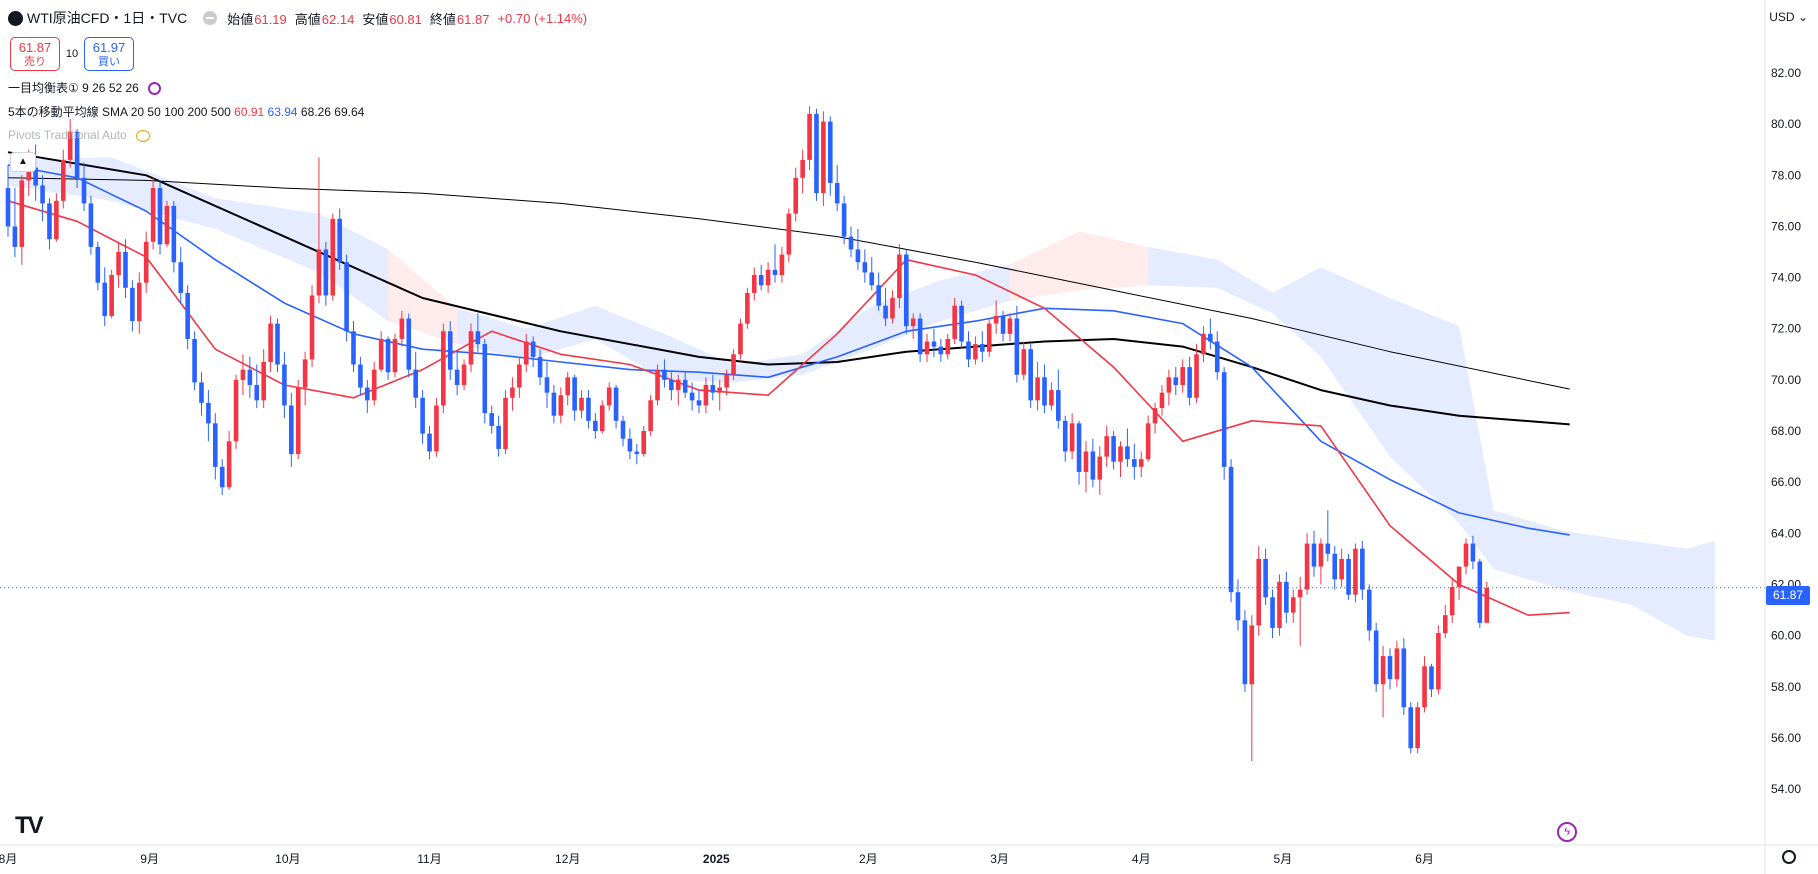  What do you see at coordinates (67, 135) in the screenshot?
I see `pivots-label: Pivots Traditional Auto` at bounding box center [67, 135].